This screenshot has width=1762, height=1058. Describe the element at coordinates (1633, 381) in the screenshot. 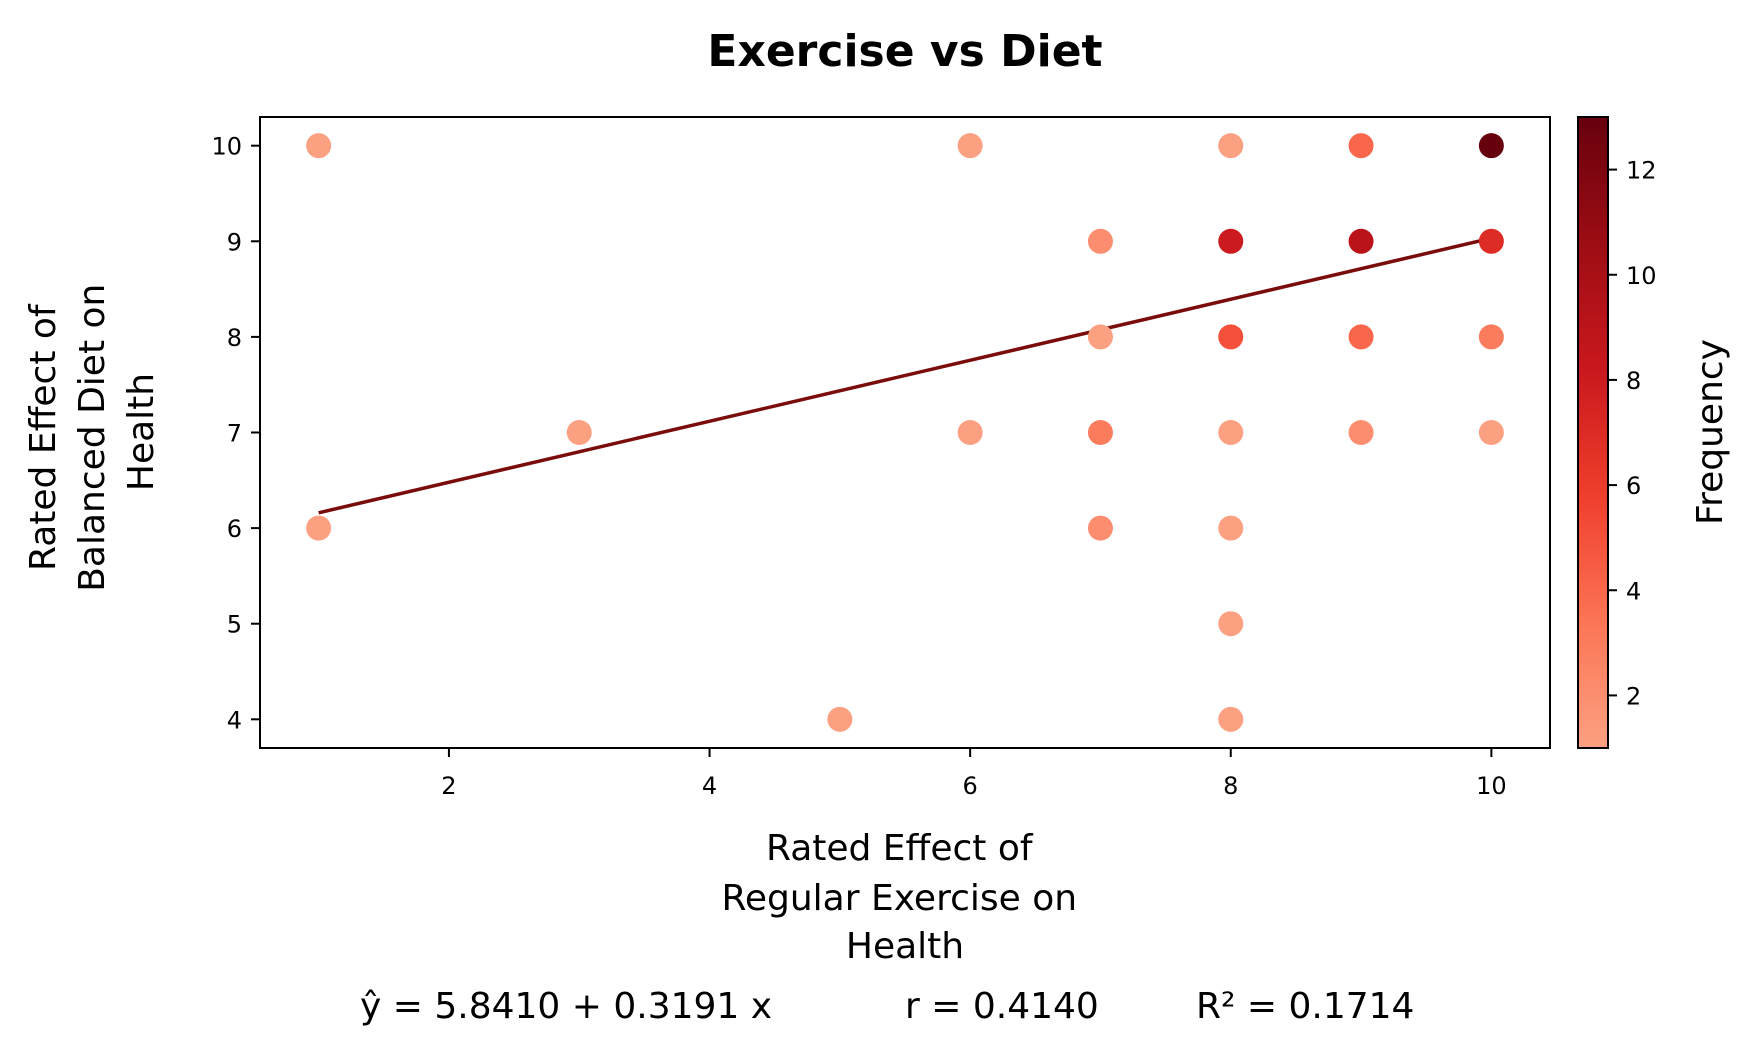

I see `colorbar-tick-label: 8` at that location.